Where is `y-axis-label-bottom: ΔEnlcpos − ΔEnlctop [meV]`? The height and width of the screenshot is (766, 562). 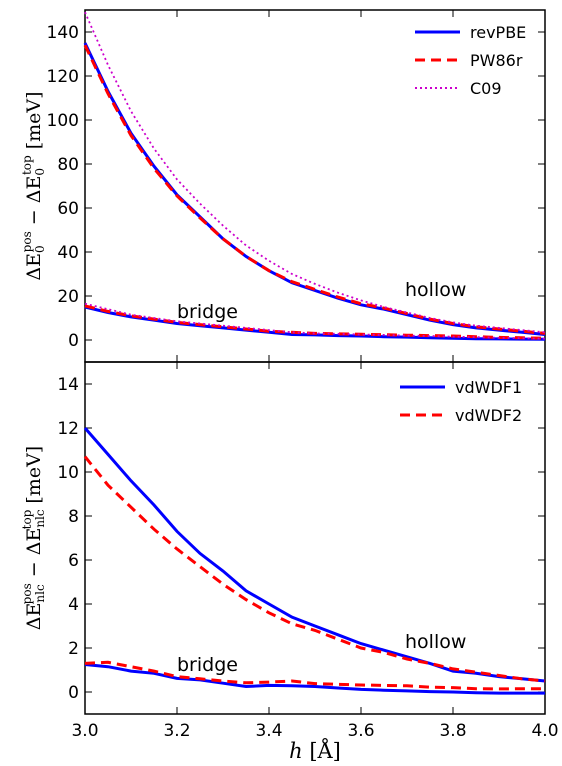 y-axis-label-bottom: ΔEnlcpos − ΔEnlctop [meV] is located at coordinates (33, 538).